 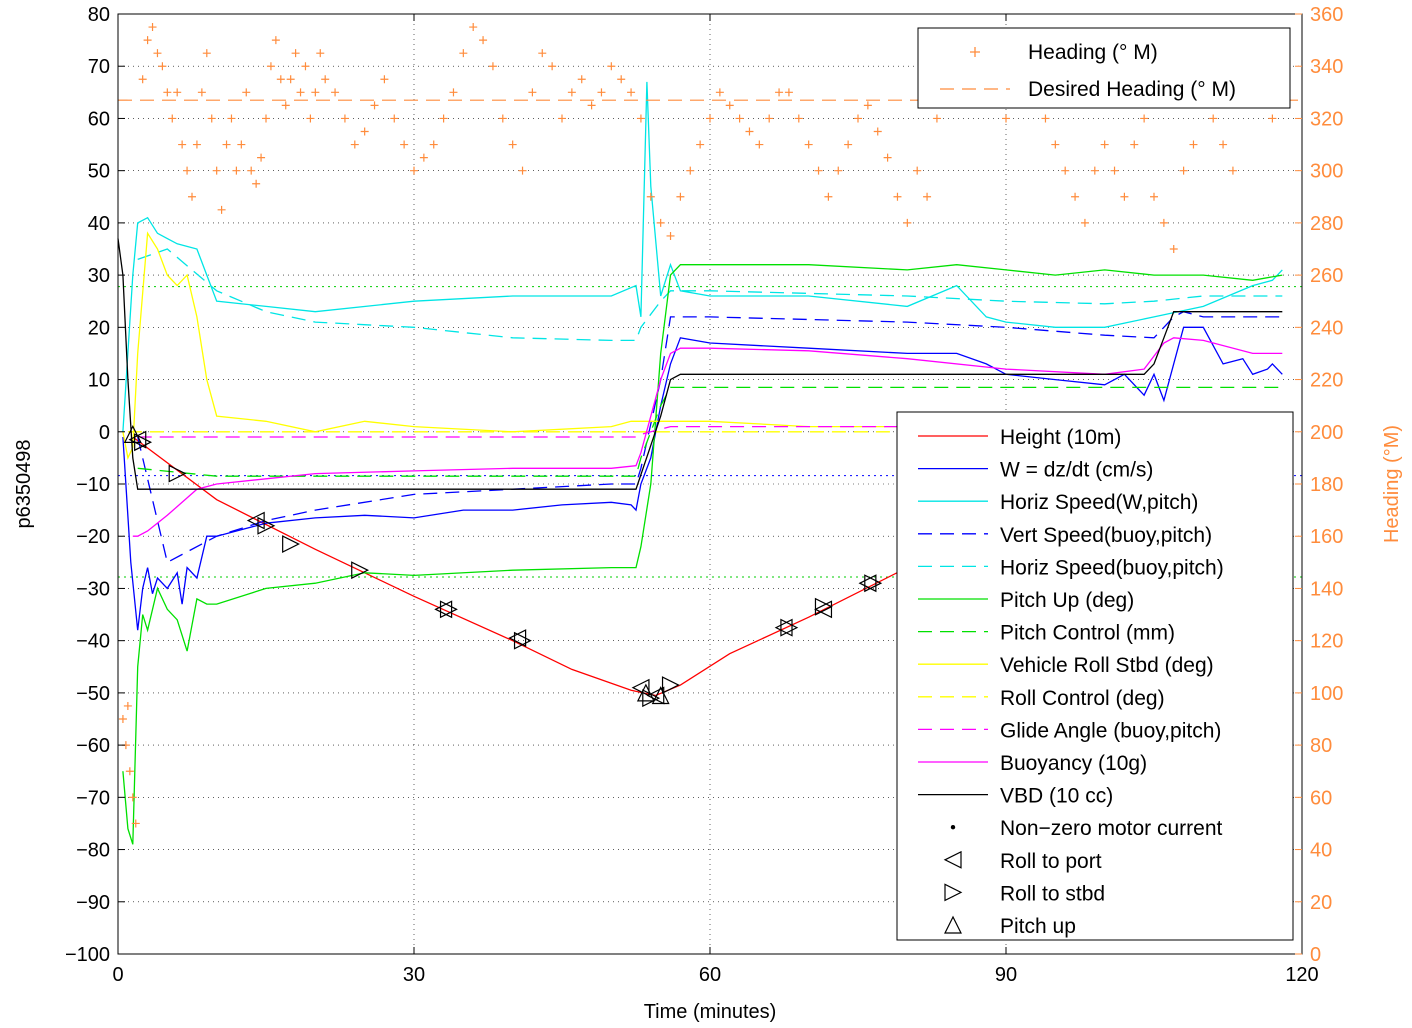 I want to click on legend-label: Glide Angle (buoy,pitch), so click(x=1110, y=730).